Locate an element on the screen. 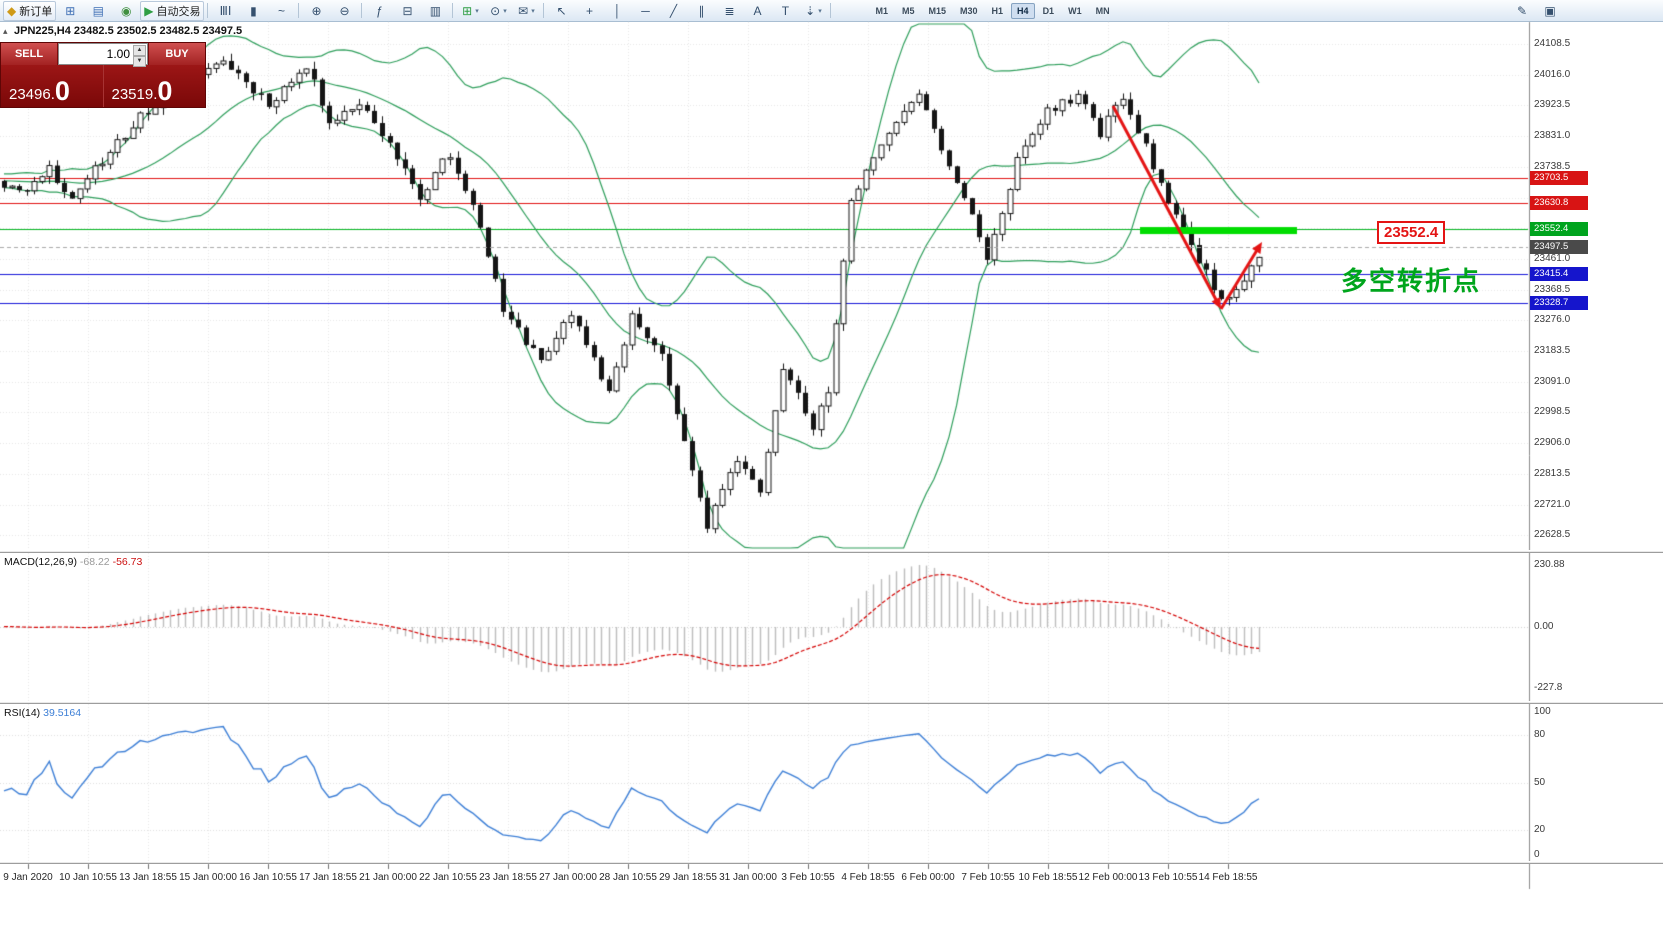 This screenshot has width=1663, height=946. sell-price-big: 0 is located at coordinates (62, 91).